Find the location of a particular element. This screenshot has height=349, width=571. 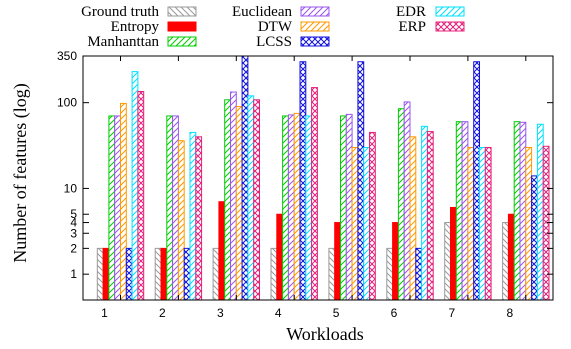

bar-edr-w6 is located at coordinates (424, 213).